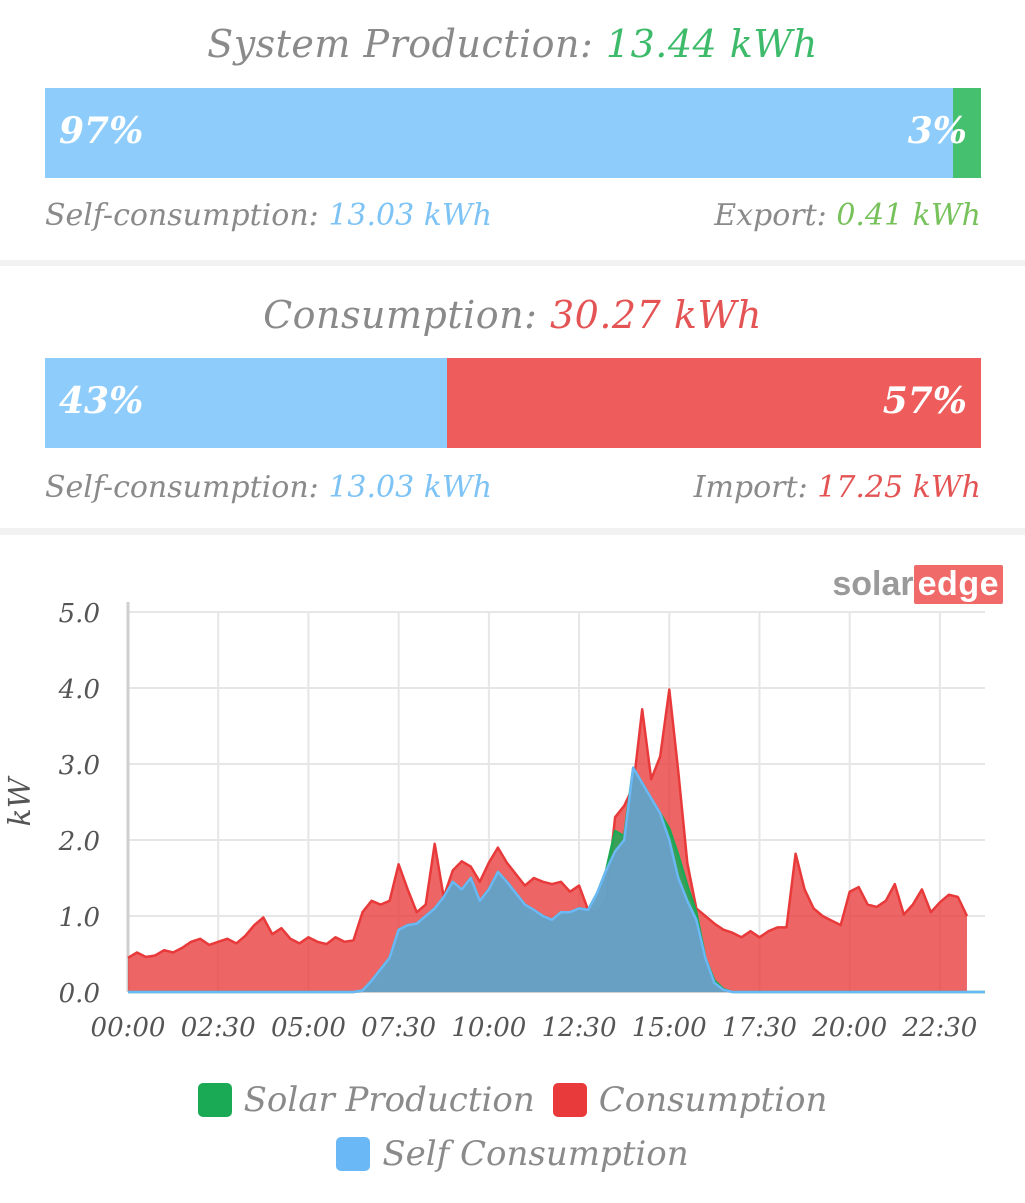 Image resolution: width=1025 pixels, height=1203 pixels. What do you see at coordinates (937, 131) in the screenshot?
I see `production-export-percent: 3%` at bounding box center [937, 131].